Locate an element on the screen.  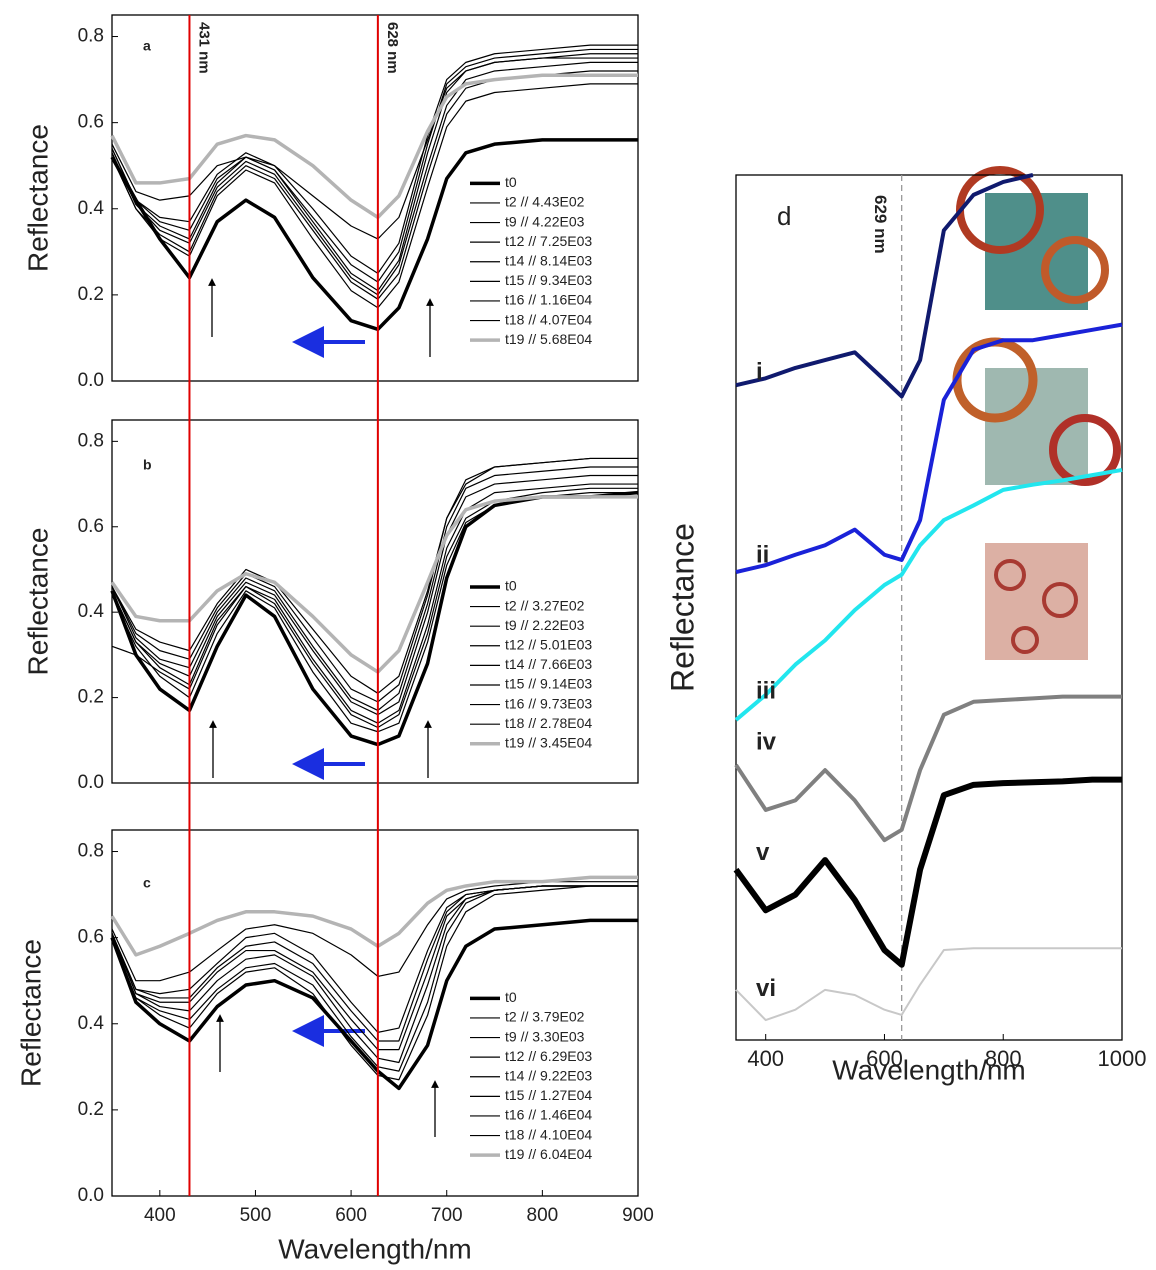
legend-label: t19 // 3.45E04 is located at coordinates (548, 742).